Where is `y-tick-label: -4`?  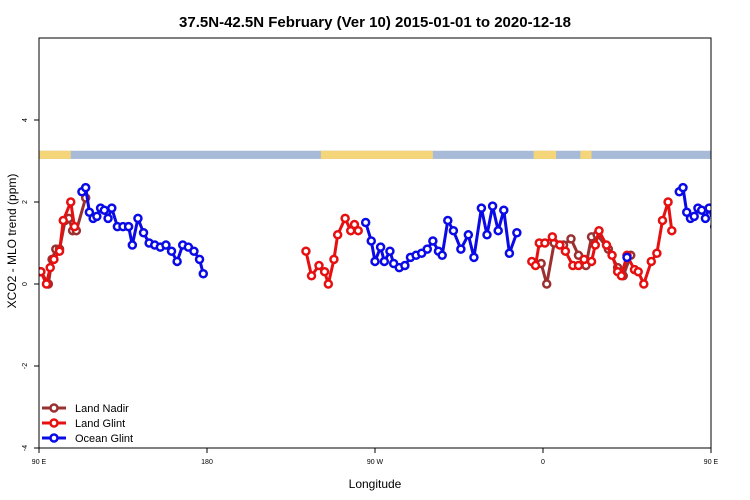 y-tick-label: -4 is located at coordinates (25, 448).